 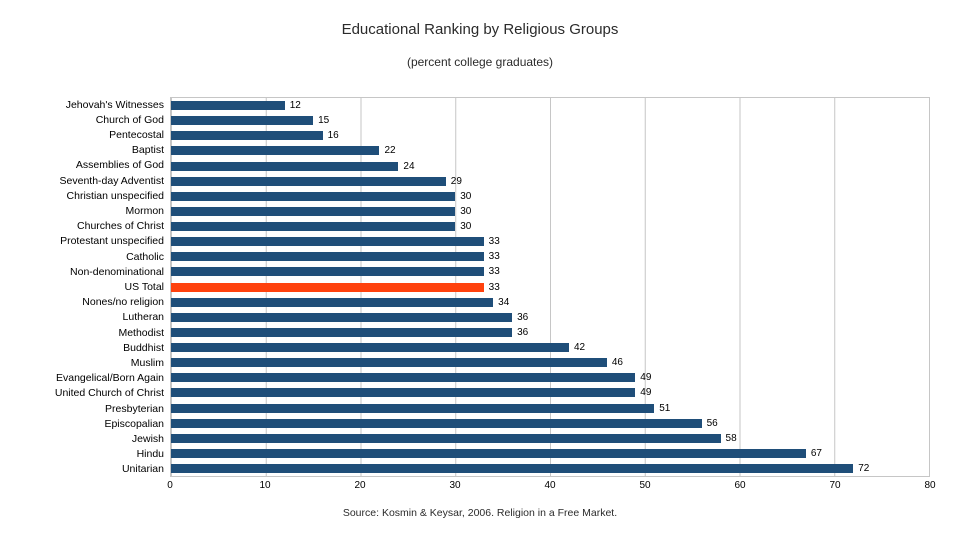 I want to click on bar-row: 16, so click(x=550, y=135).